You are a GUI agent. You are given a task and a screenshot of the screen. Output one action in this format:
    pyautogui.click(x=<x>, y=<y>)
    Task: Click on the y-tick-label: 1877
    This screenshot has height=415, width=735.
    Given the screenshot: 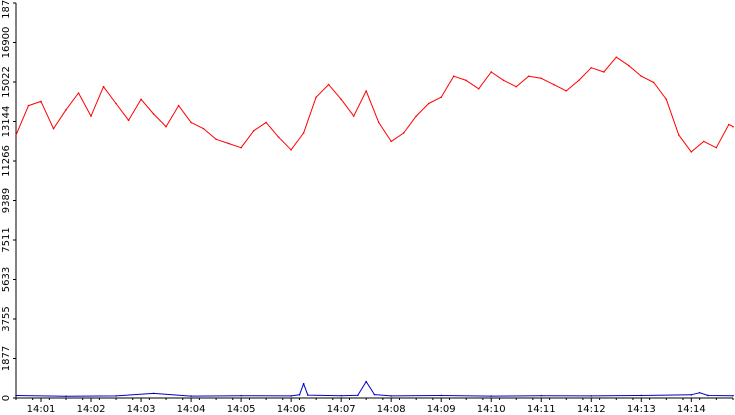 What is the action you would take?
    pyautogui.click(x=6, y=358)
    